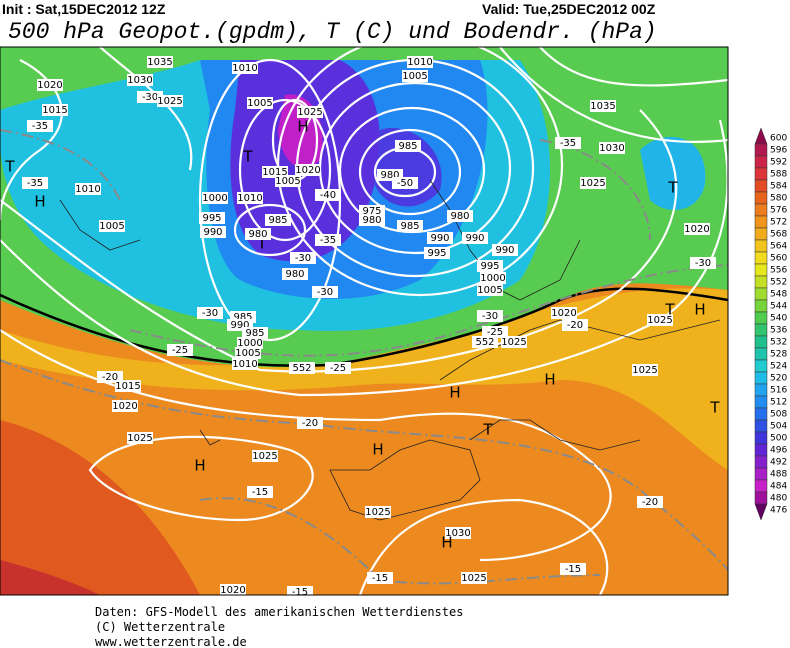 This screenshot has width=790, height=648. Describe the element at coordinates (778, 439) in the screenshot. I see `colorbar-label: 500` at that location.